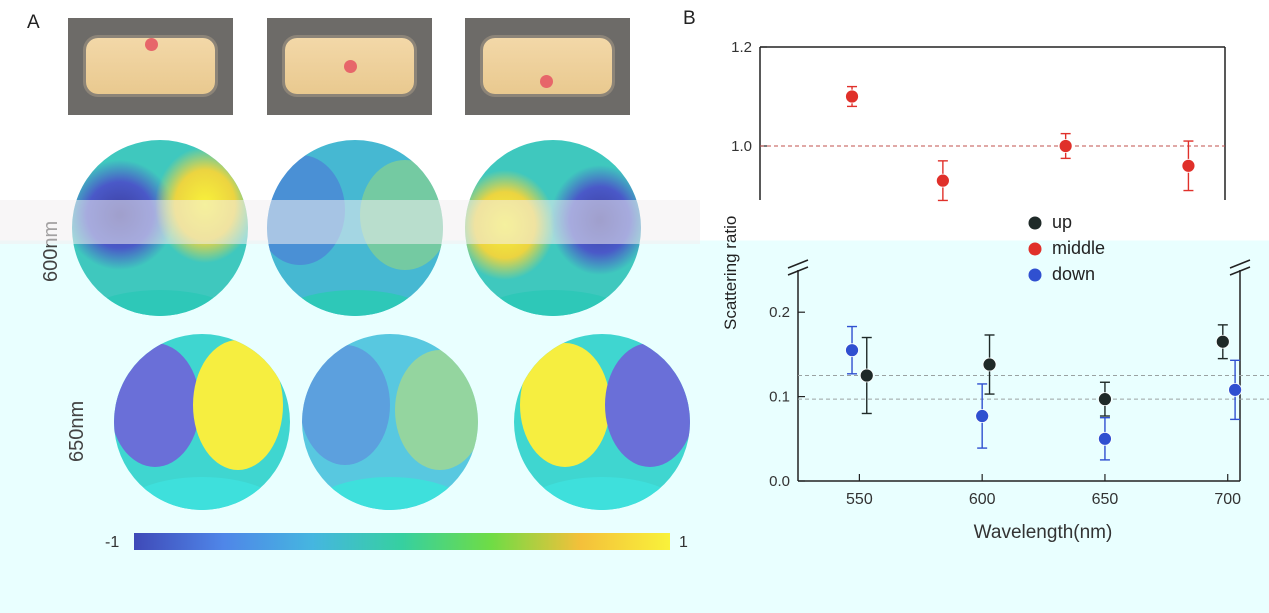  What do you see at coordinates (1062, 222) in the screenshot?
I see `legend-label-up: up` at bounding box center [1062, 222].